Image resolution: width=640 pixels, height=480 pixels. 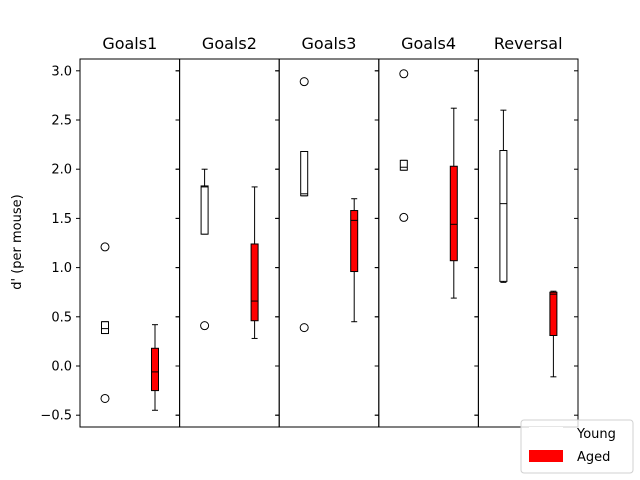 What do you see at coordinates (428, 43) in the screenshot?
I see `panel-title: Goals4` at bounding box center [428, 43].